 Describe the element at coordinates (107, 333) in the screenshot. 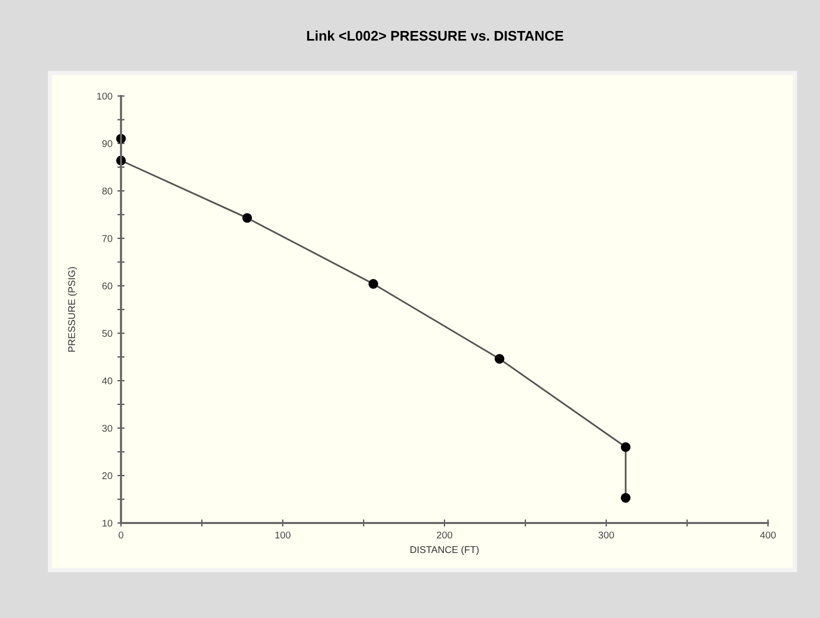

I see `y-tick-label: 50` at that location.